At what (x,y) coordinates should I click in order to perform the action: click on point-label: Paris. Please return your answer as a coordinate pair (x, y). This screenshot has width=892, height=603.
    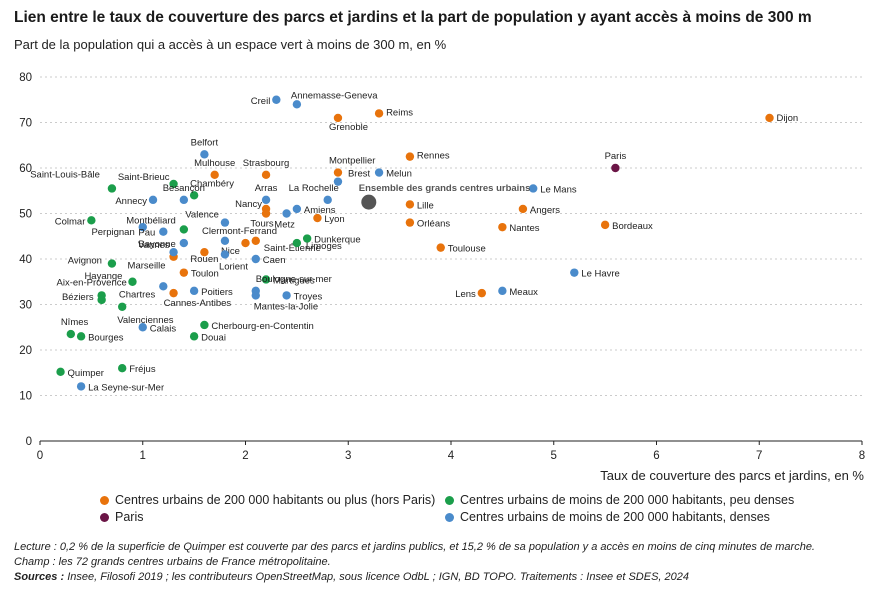
    Looking at the image, I should click on (616, 156).